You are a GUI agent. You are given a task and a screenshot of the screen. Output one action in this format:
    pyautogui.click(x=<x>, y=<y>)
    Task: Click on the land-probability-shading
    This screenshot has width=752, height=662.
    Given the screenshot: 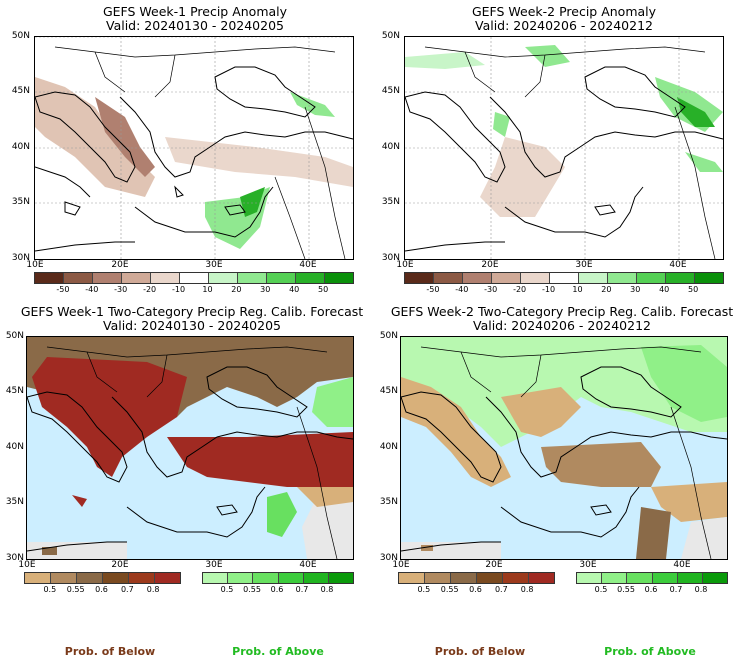 What is the action you would take?
    pyautogui.click(x=190, y=448)
    